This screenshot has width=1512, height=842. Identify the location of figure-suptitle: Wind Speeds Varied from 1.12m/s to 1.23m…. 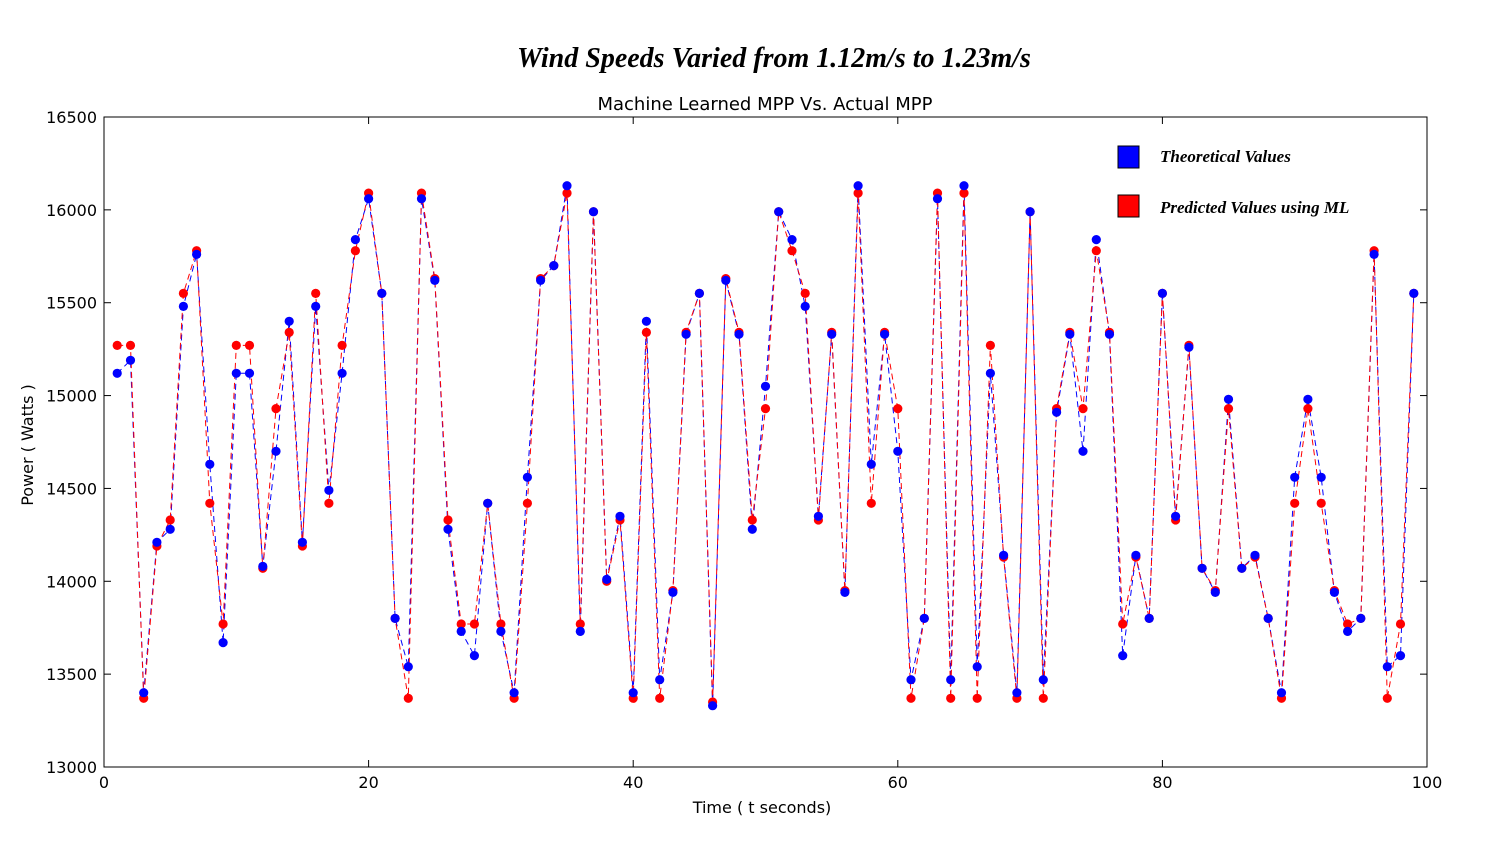
(774, 58).